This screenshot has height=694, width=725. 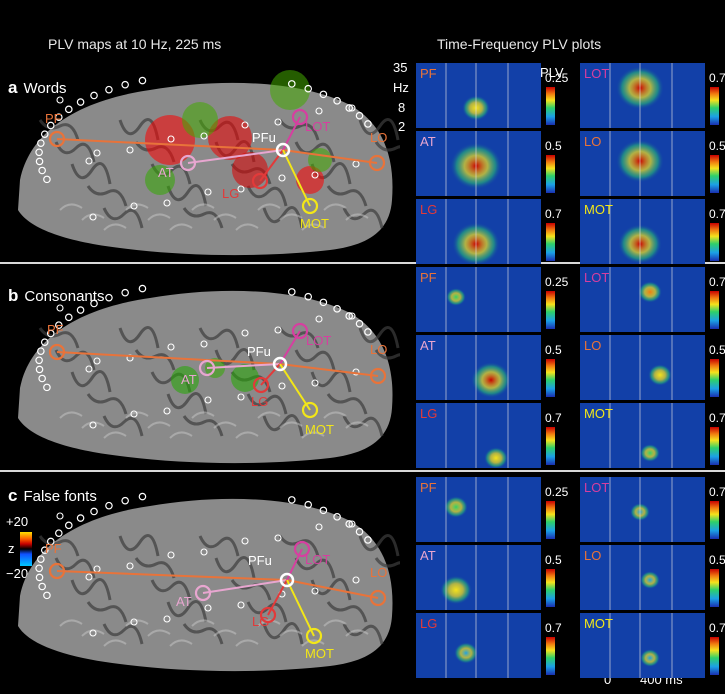 I want to click on arrow-to-lg, so click(x=270, y=374).